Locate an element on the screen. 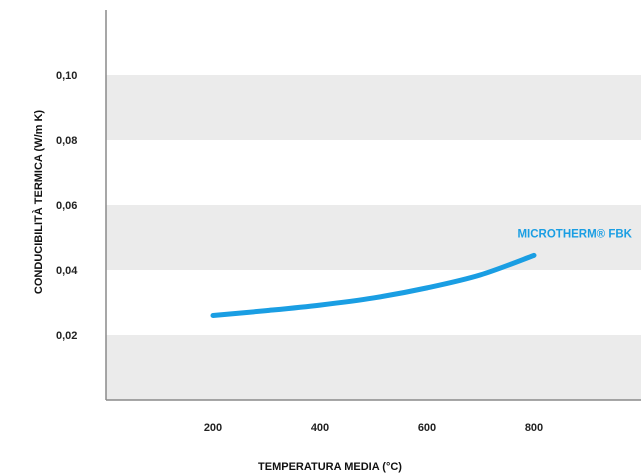 The height and width of the screenshot is (475, 641). series-label: MICROTHERM® FBK is located at coordinates (574, 234).